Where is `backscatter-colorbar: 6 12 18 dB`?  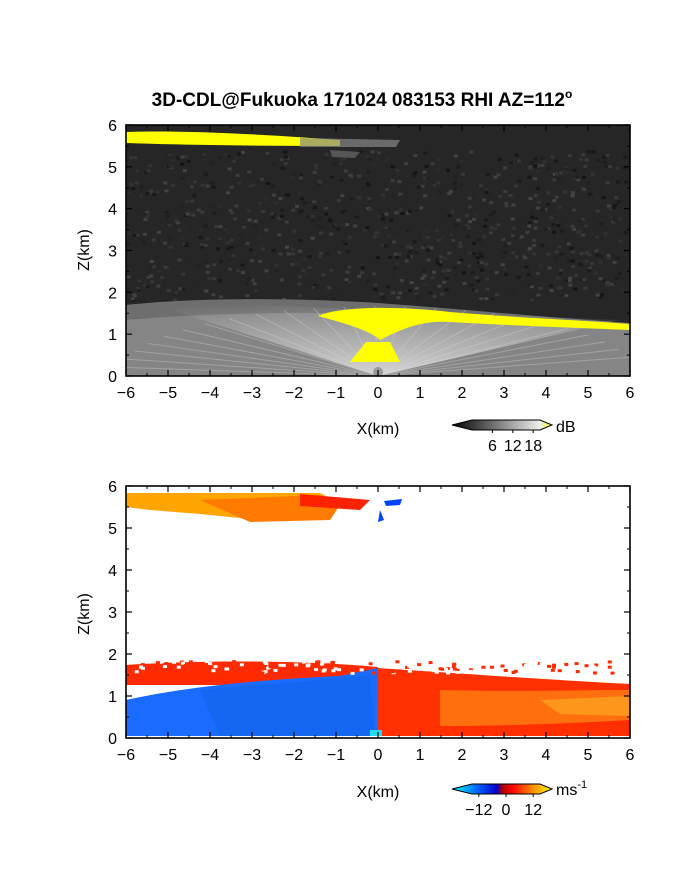 backscatter-colorbar: 6 12 18 dB is located at coordinates (513, 437).